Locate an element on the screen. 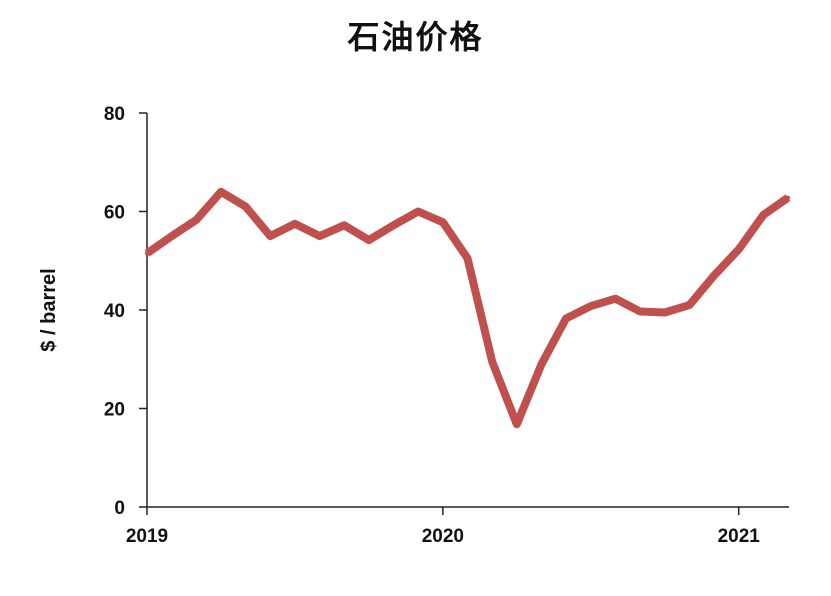  chart-title: 石油价格 is located at coordinates (415, 37).